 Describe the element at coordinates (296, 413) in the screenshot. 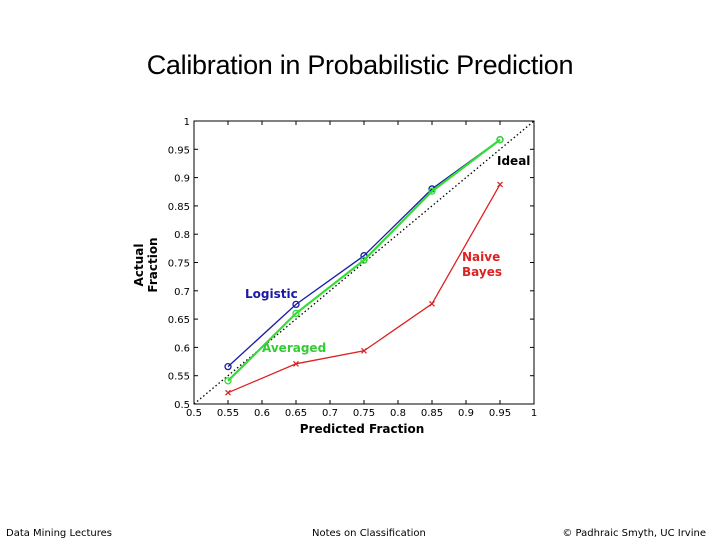

I see `x-tick-label: 0.65` at that location.